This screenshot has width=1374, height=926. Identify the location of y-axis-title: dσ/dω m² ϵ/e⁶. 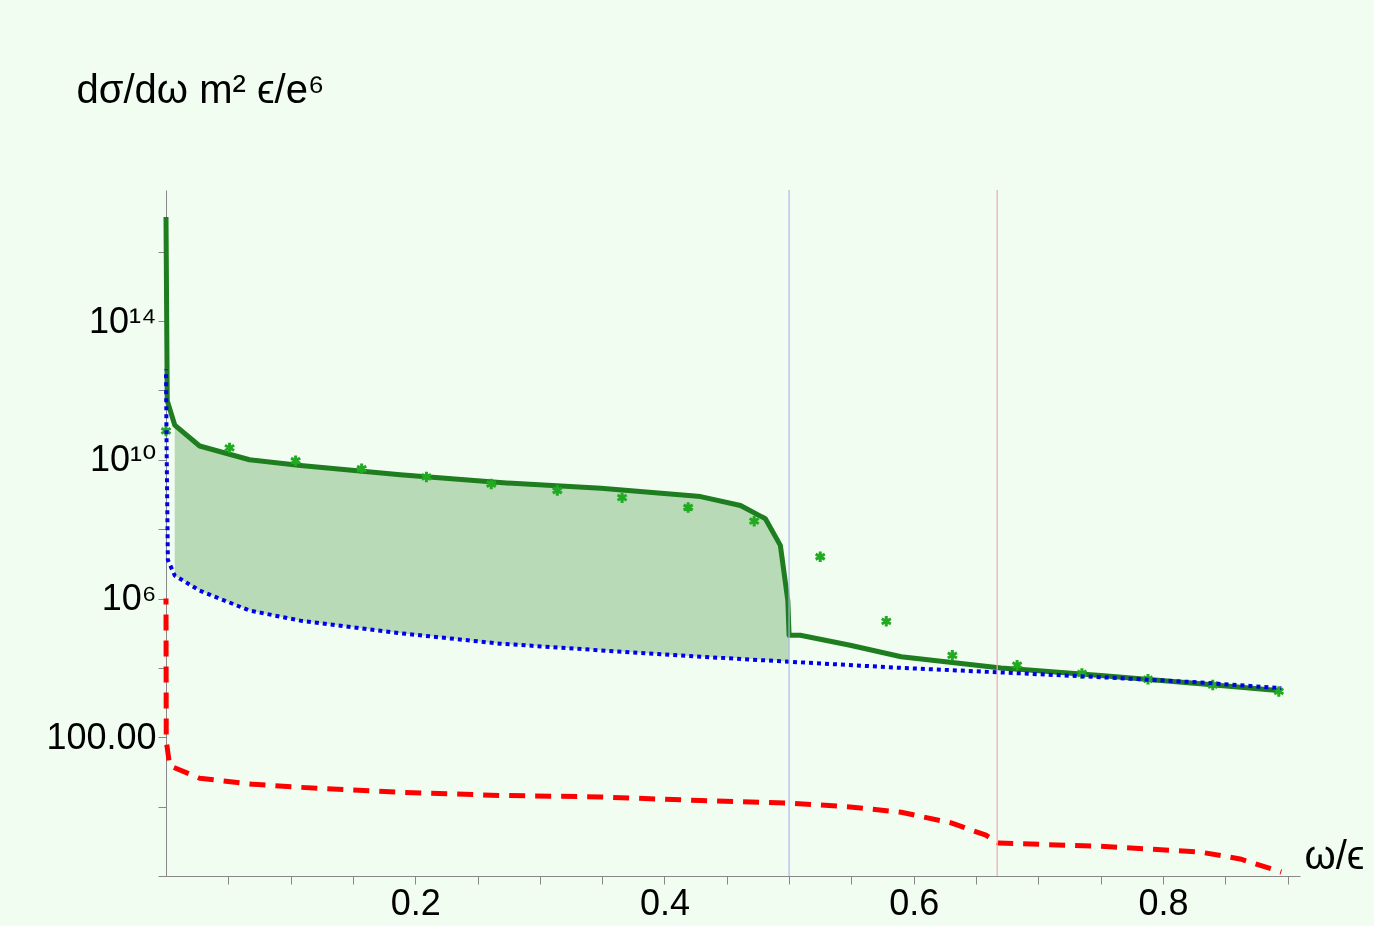
(200, 88).